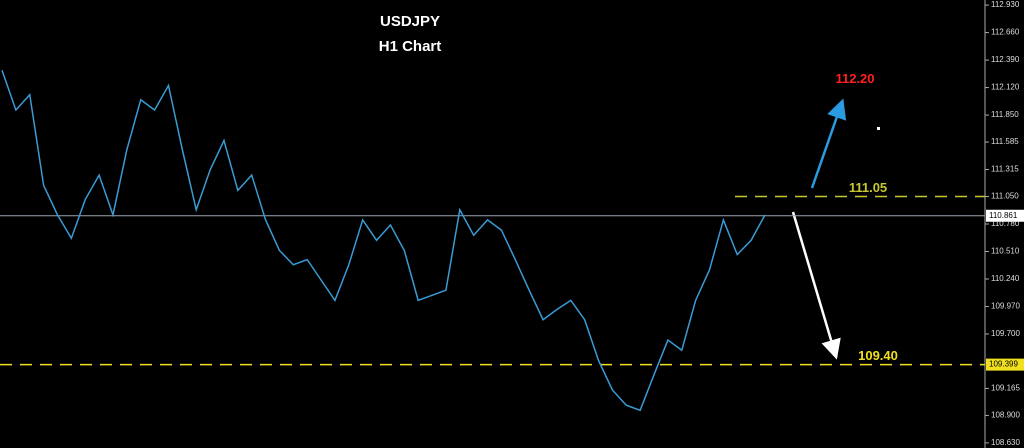 The image size is (1024, 448). I want to click on dot, so click(878, 128).